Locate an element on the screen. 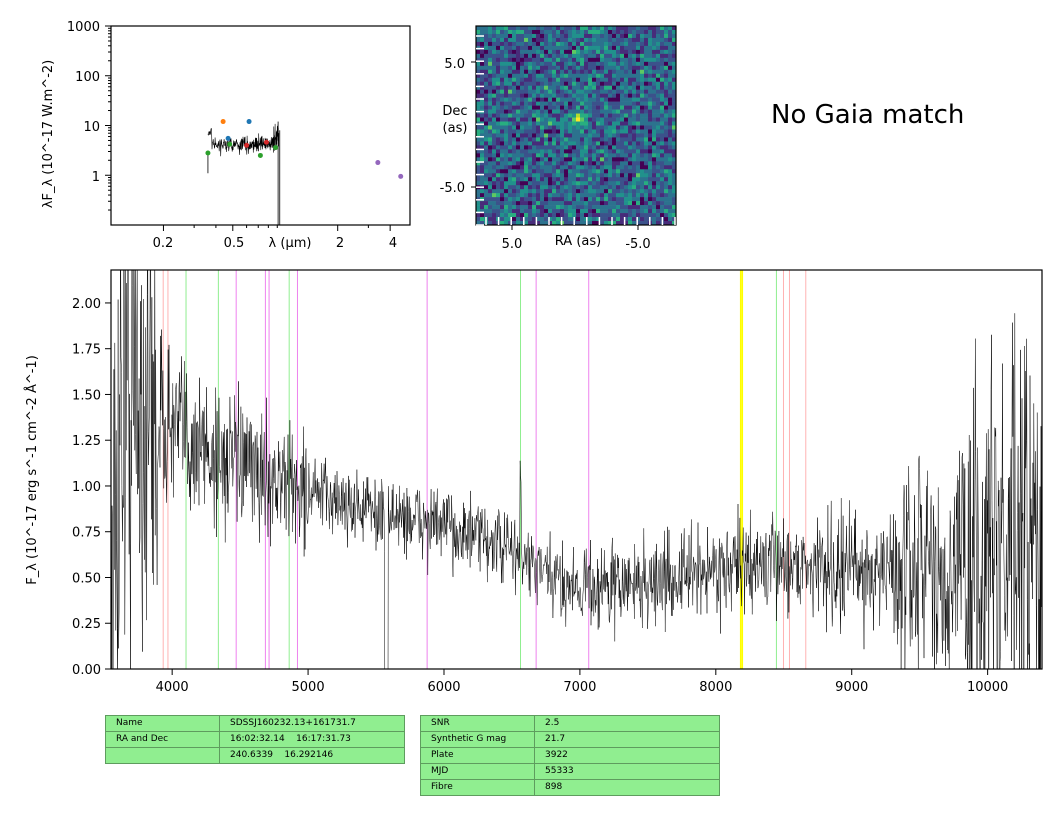 The height and width of the screenshot is (819, 1060). image-xlabel: RA (as) is located at coordinates (578, 241).